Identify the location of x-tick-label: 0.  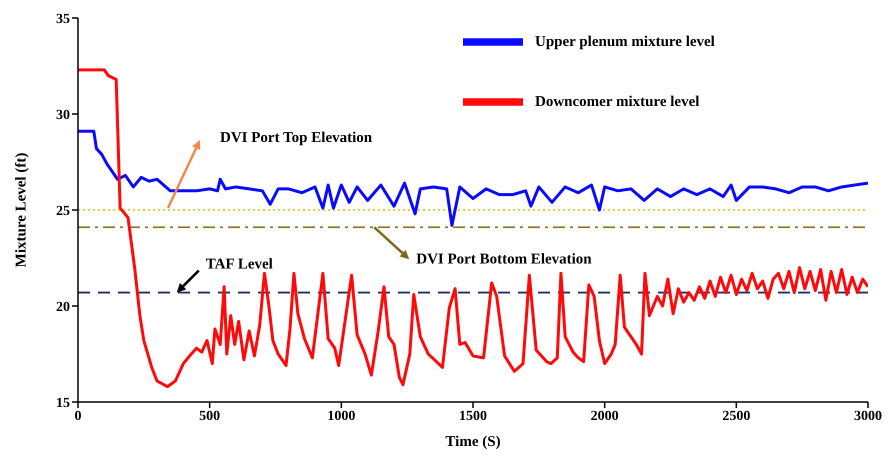
(78, 416).